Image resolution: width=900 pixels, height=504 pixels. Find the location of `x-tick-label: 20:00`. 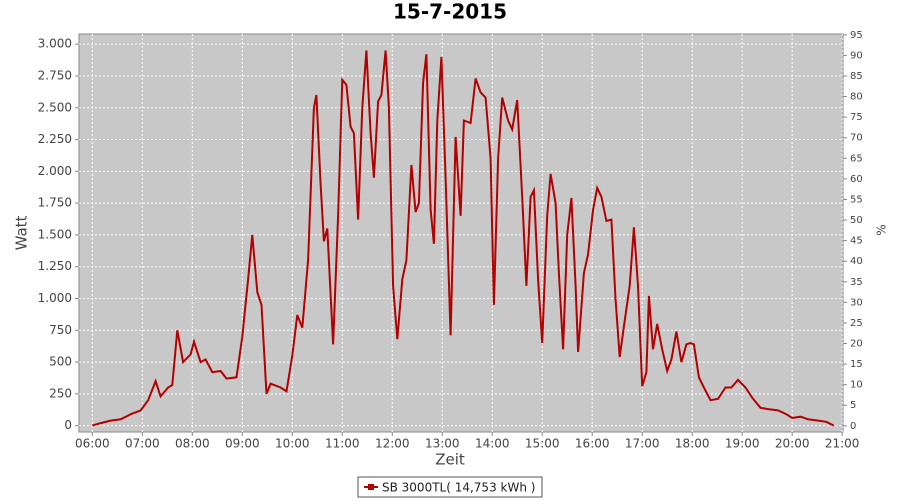

x-tick-label: 20:00 is located at coordinates (792, 444).